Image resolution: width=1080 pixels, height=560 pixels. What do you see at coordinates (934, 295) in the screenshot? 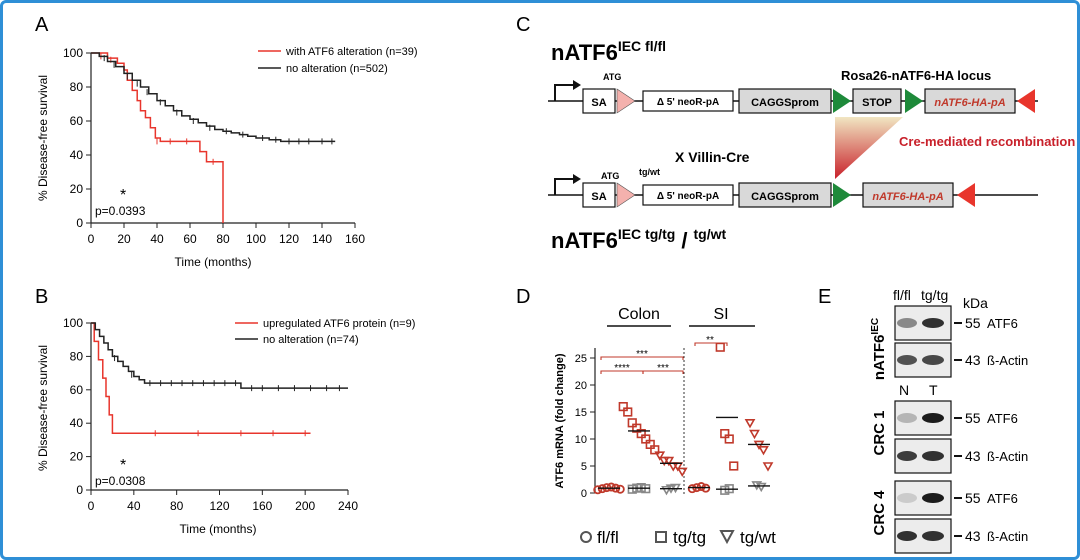
I see `blot-header-tgtg: tg/tg` at bounding box center [934, 295].